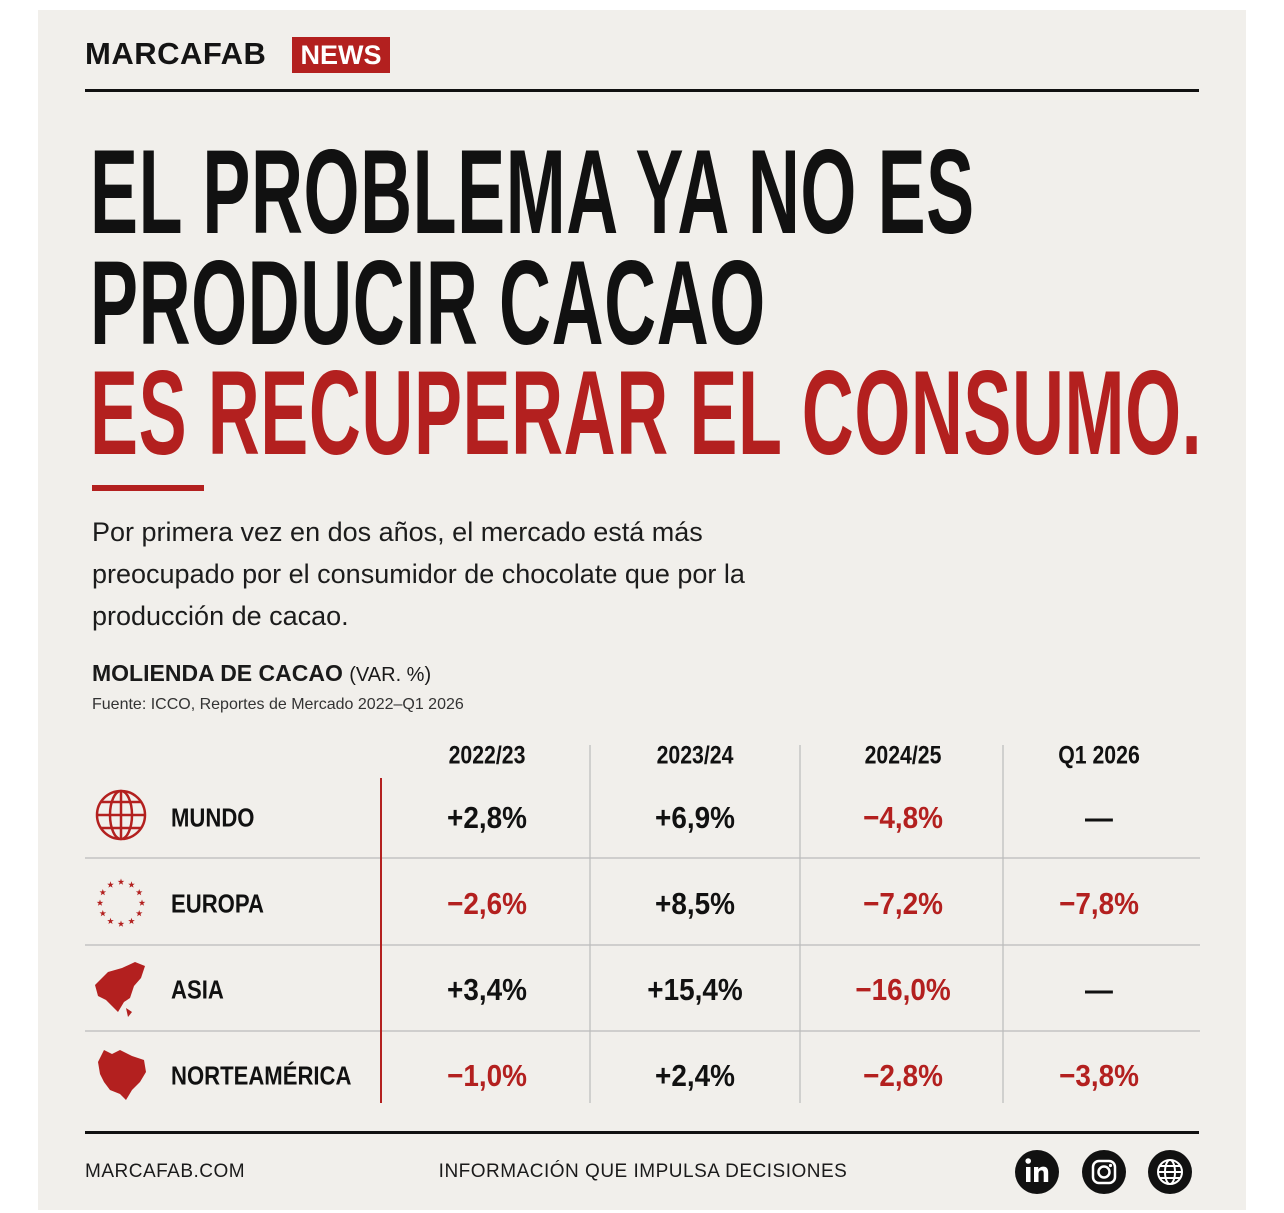 The image size is (1284, 1213). I want to click on value-cell: −3,8%, so click(1099, 1075).